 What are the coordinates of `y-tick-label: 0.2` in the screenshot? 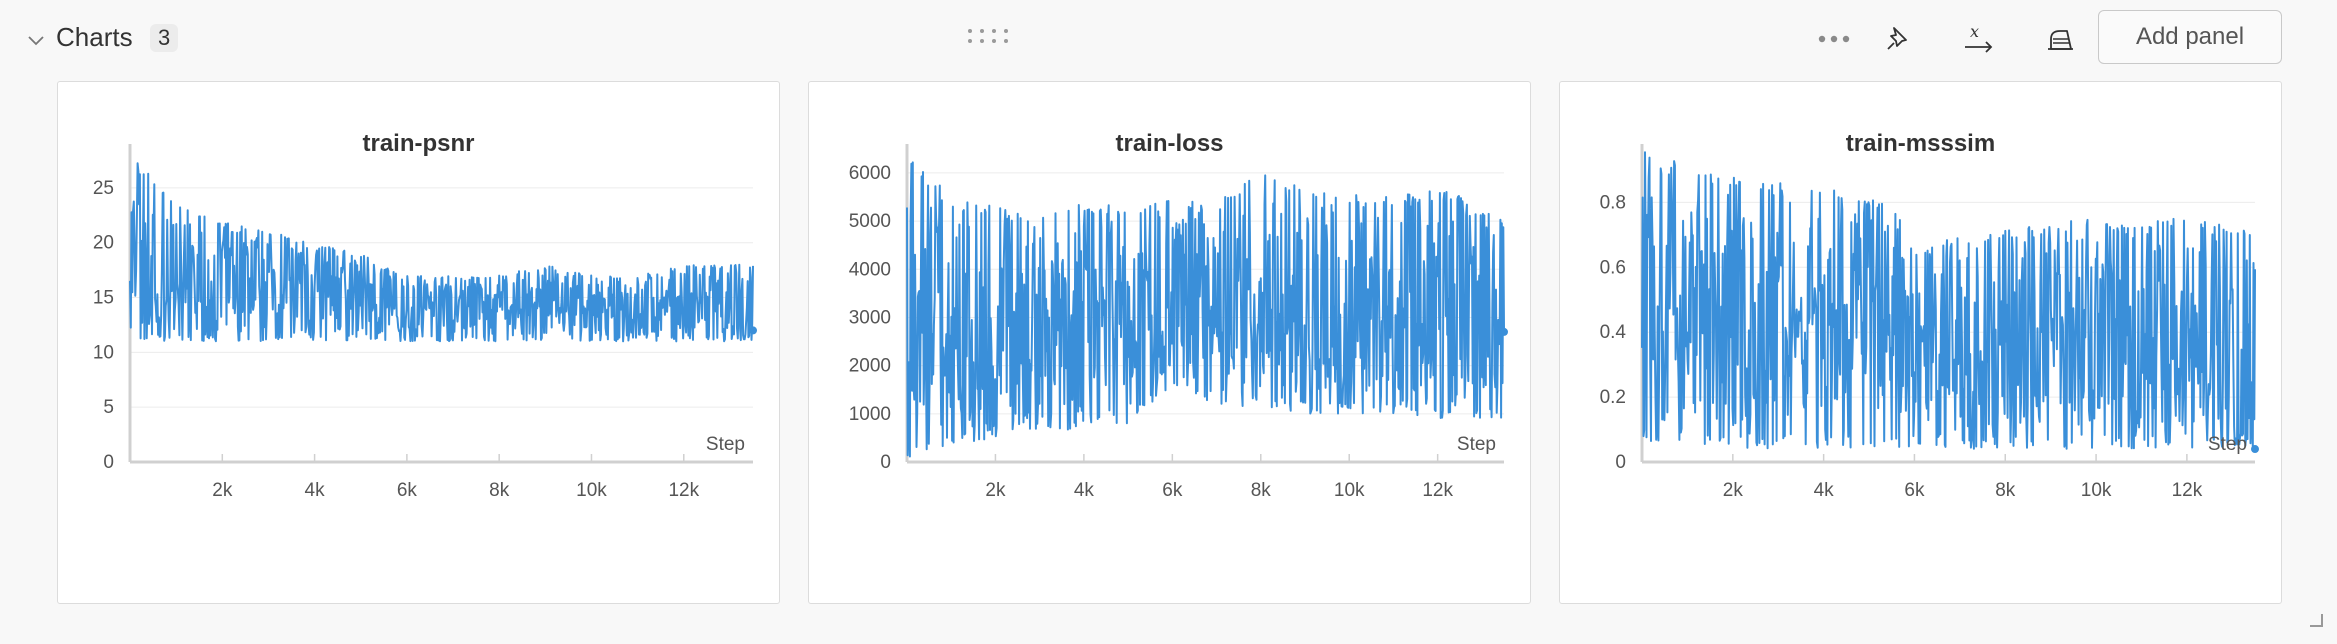 It's located at (1613, 397).